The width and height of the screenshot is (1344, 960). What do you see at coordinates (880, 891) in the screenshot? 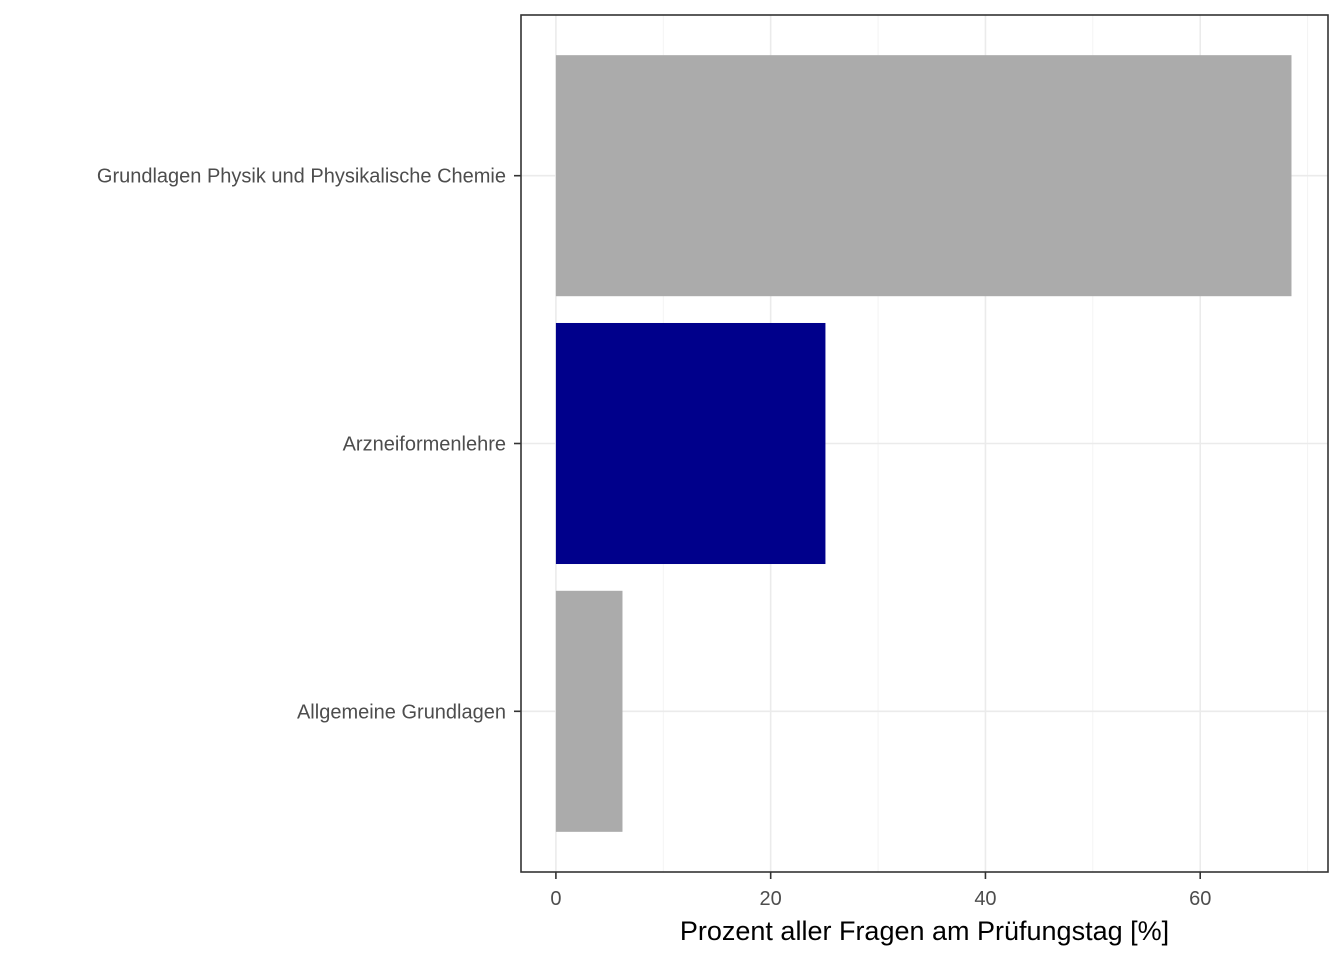
I see `x-axis: 0 20 40 60` at bounding box center [880, 891].